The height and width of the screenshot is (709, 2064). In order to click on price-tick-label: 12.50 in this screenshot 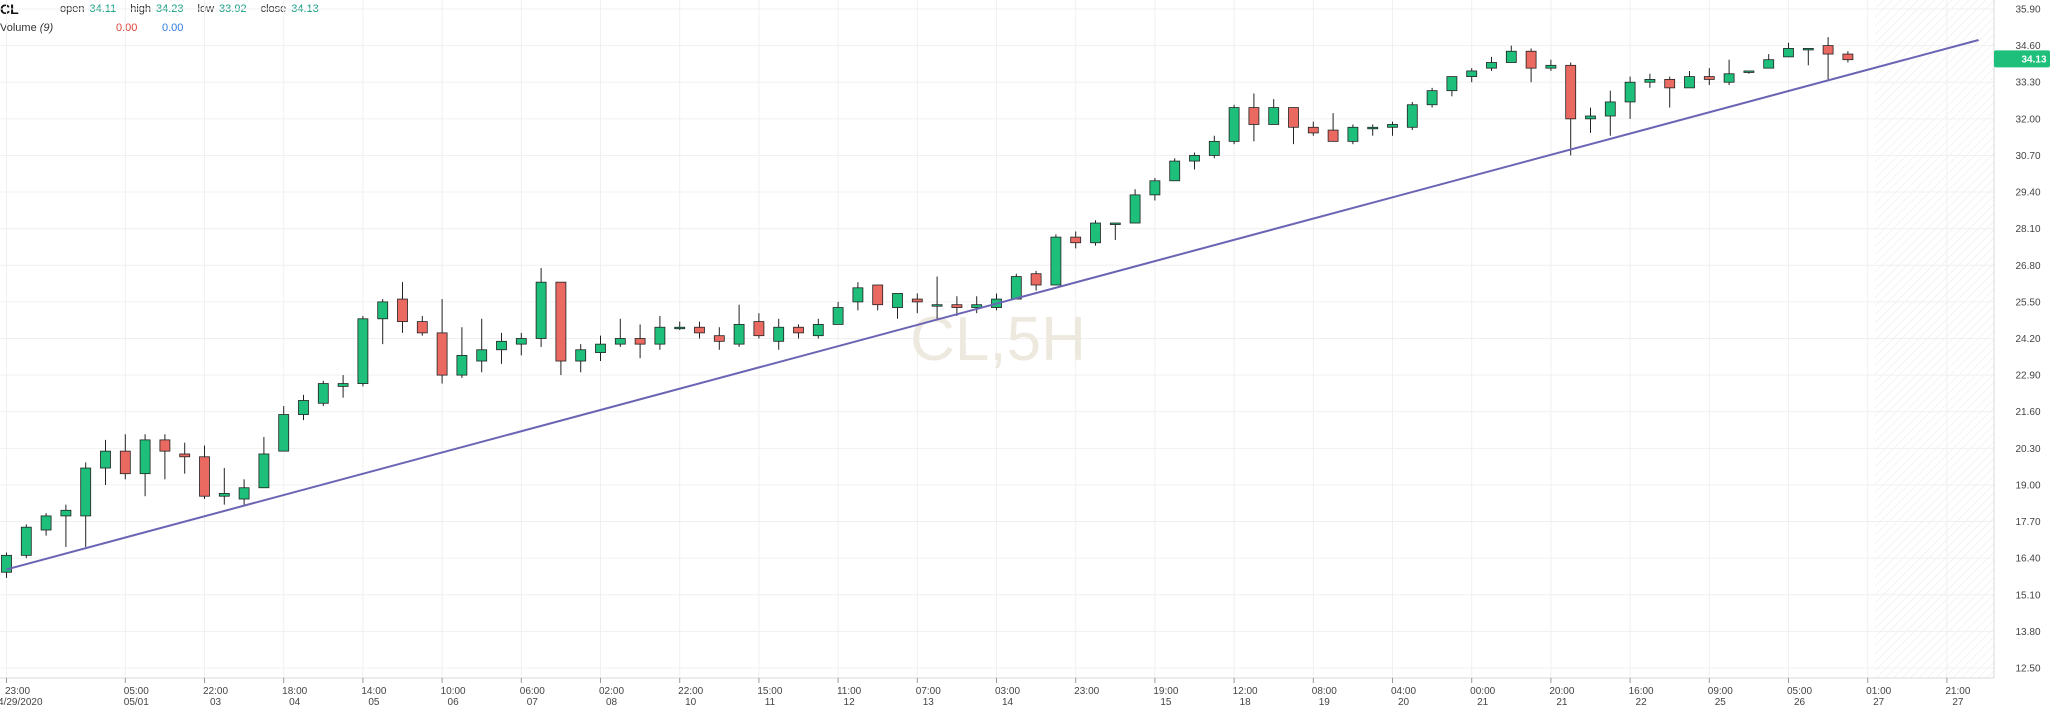, I will do `click(2027, 669)`.